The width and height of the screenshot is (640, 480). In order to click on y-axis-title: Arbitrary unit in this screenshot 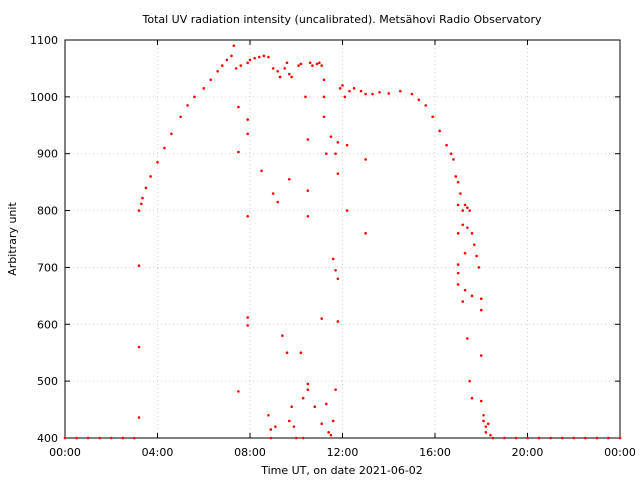, I will do `click(12, 239)`.